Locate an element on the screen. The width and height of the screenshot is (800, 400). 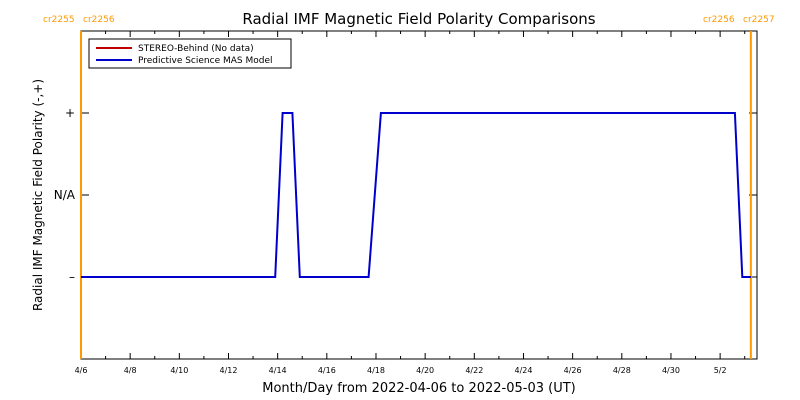
x-tick-label: 4/6 is located at coordinates (81, 370).